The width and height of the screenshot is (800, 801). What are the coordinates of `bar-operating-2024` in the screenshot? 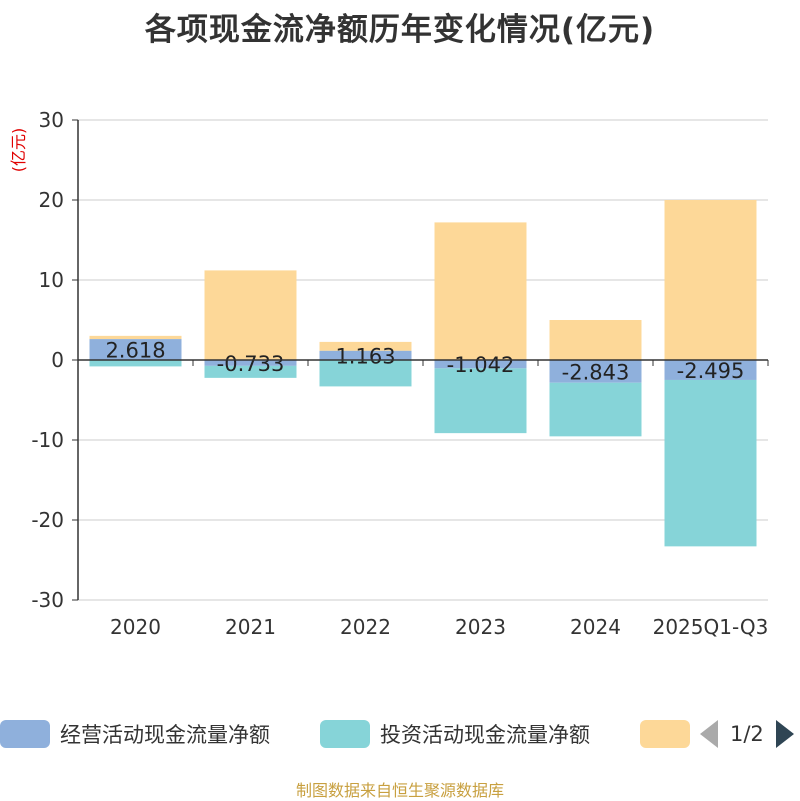 It's located at (595, 371).